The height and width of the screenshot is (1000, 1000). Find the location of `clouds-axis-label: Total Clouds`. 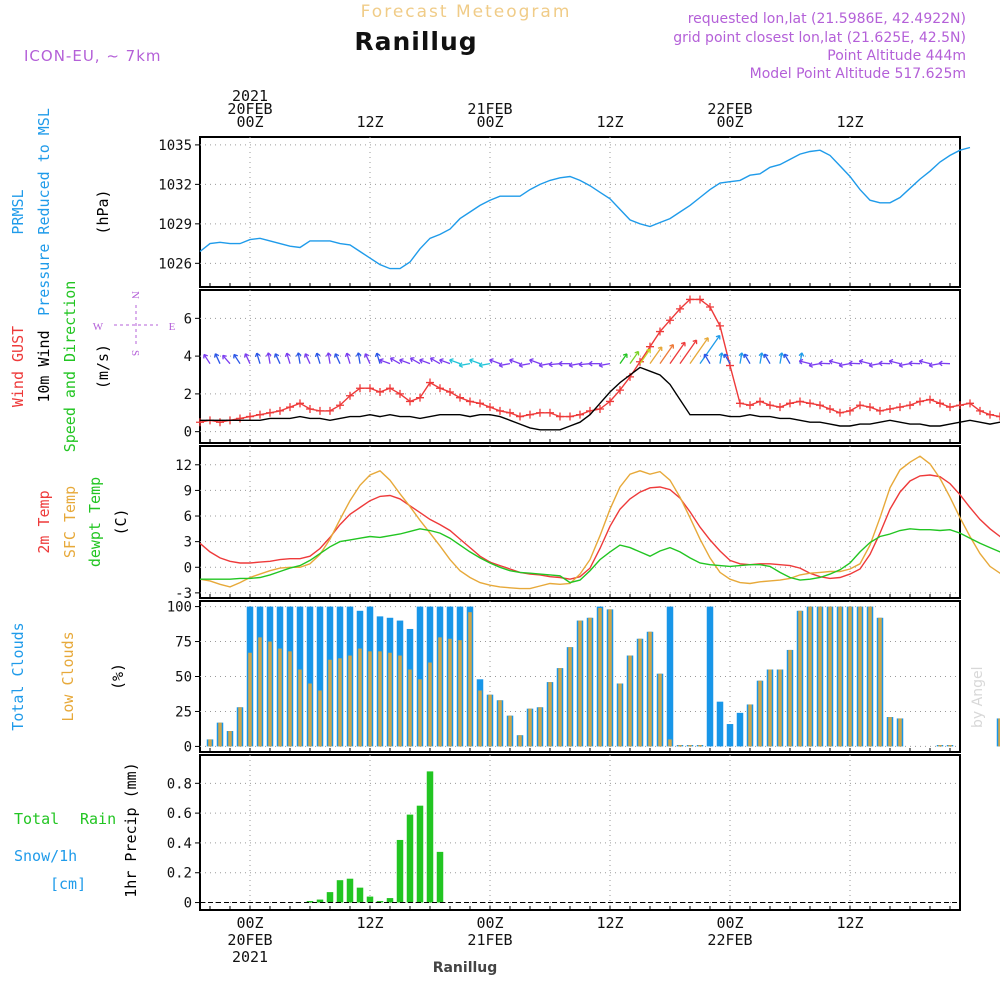

clouds-axis-label: Total Clouds is located at coordinates (18, 676).